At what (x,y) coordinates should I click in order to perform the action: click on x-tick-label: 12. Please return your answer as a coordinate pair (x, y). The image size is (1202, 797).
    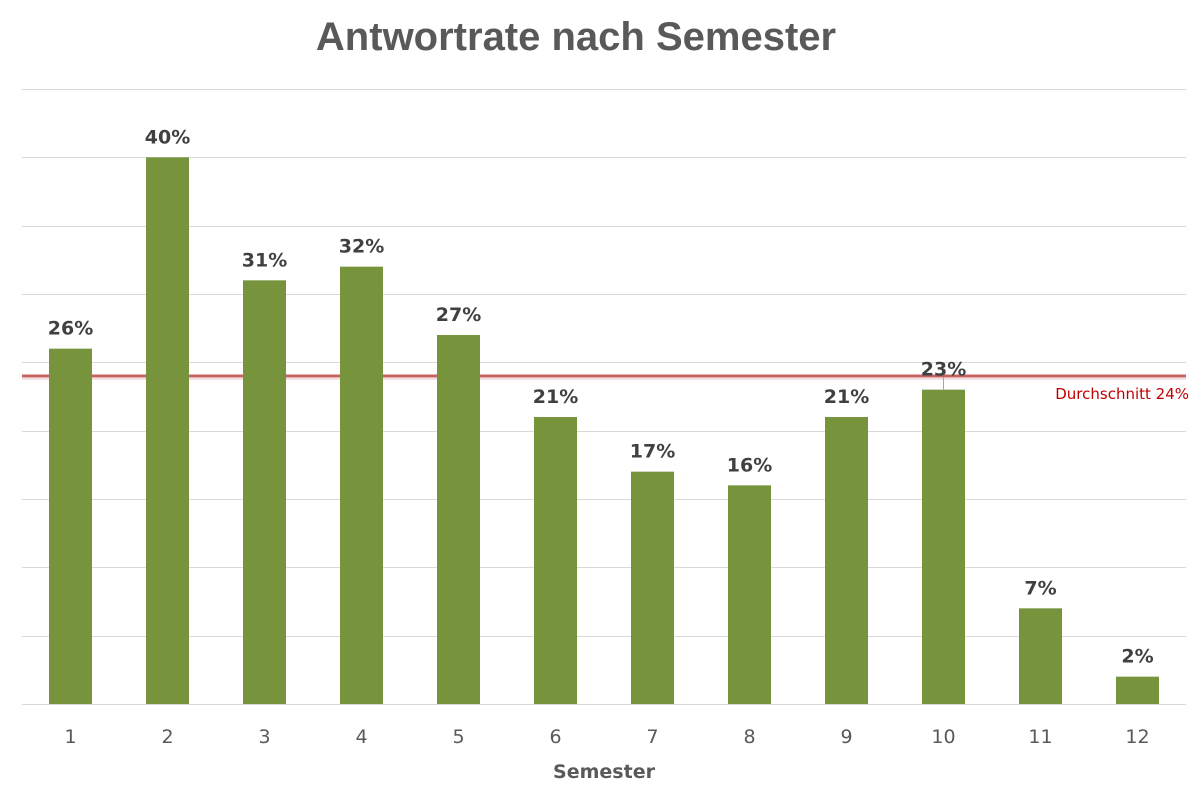
    Looking at the image, I should click on (1137, 737).